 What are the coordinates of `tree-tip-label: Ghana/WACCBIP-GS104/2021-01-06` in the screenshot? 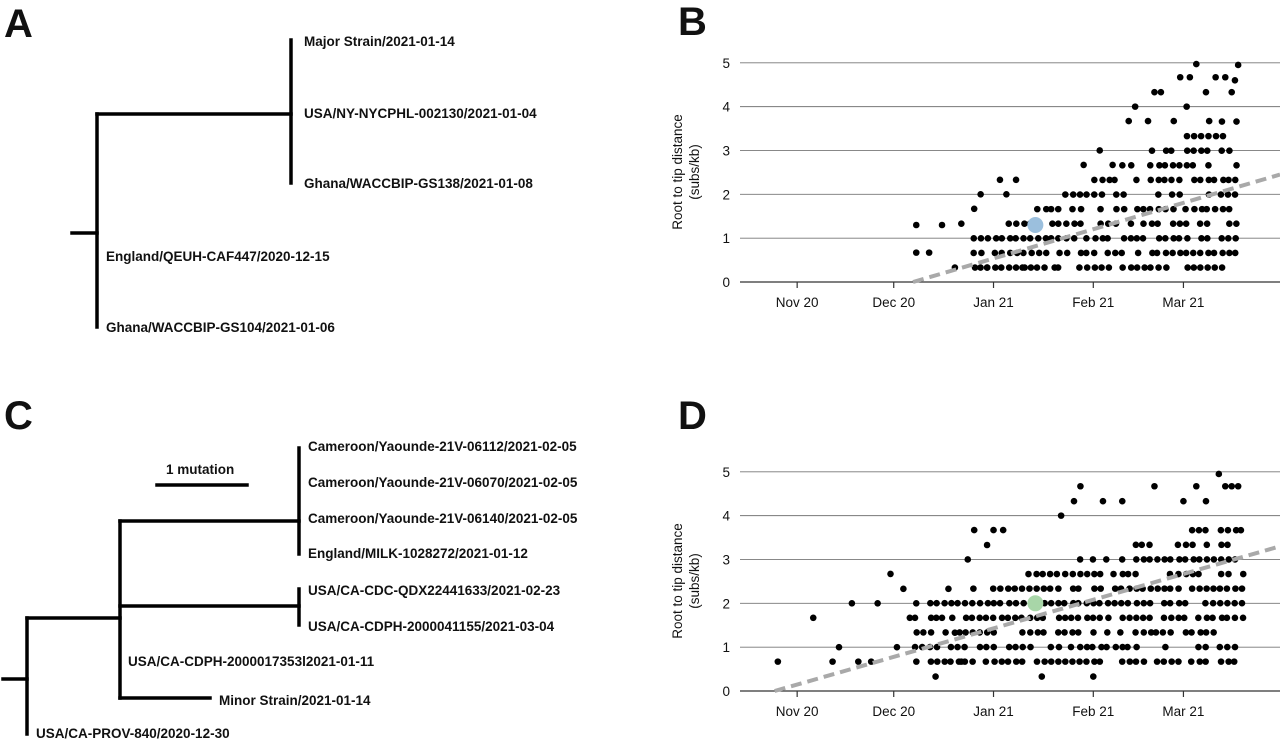 It's located at (220, 327).